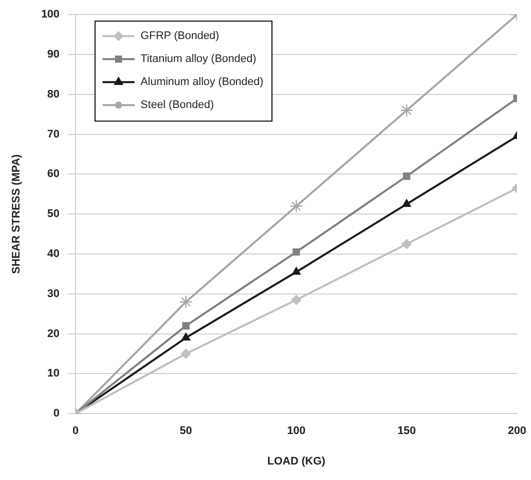 Image resolution: width=531 pixels, height=480 pixels. What do you see at coordinates (16, 214) in the screenshot?
I see `y-axis-title: SHEAR STRESS (MPA)` at bounding box center [16, 214].